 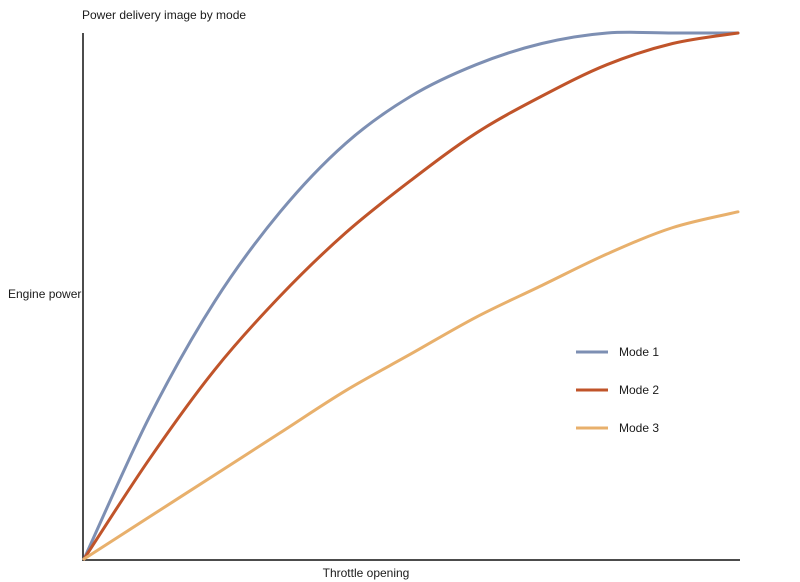 I want to click on x-axis-label: Throttle opening, so click(x=366, y=573).